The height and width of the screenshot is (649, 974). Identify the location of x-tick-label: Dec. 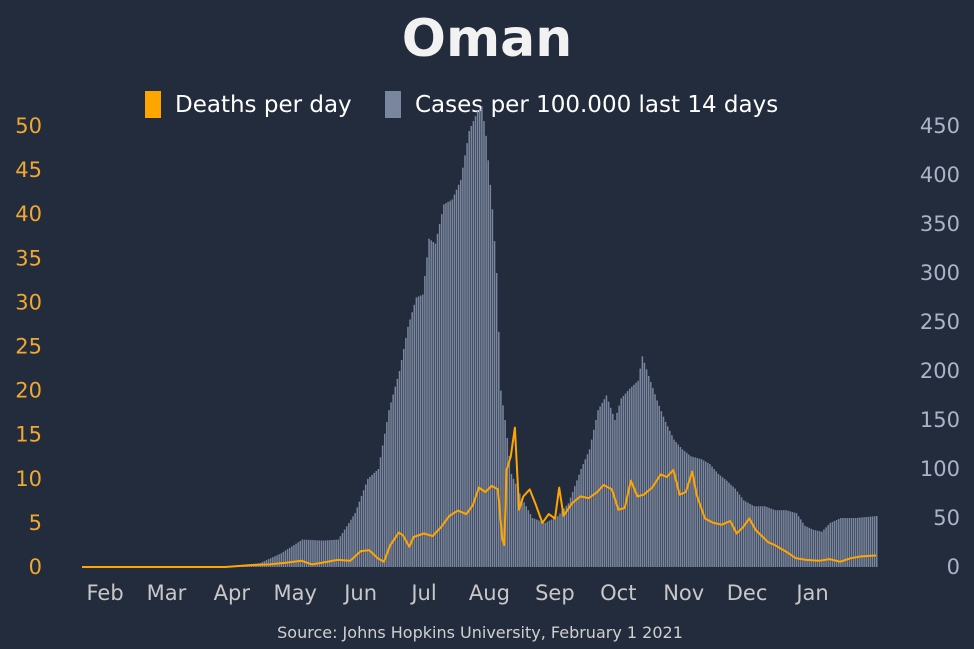
(747, 593).